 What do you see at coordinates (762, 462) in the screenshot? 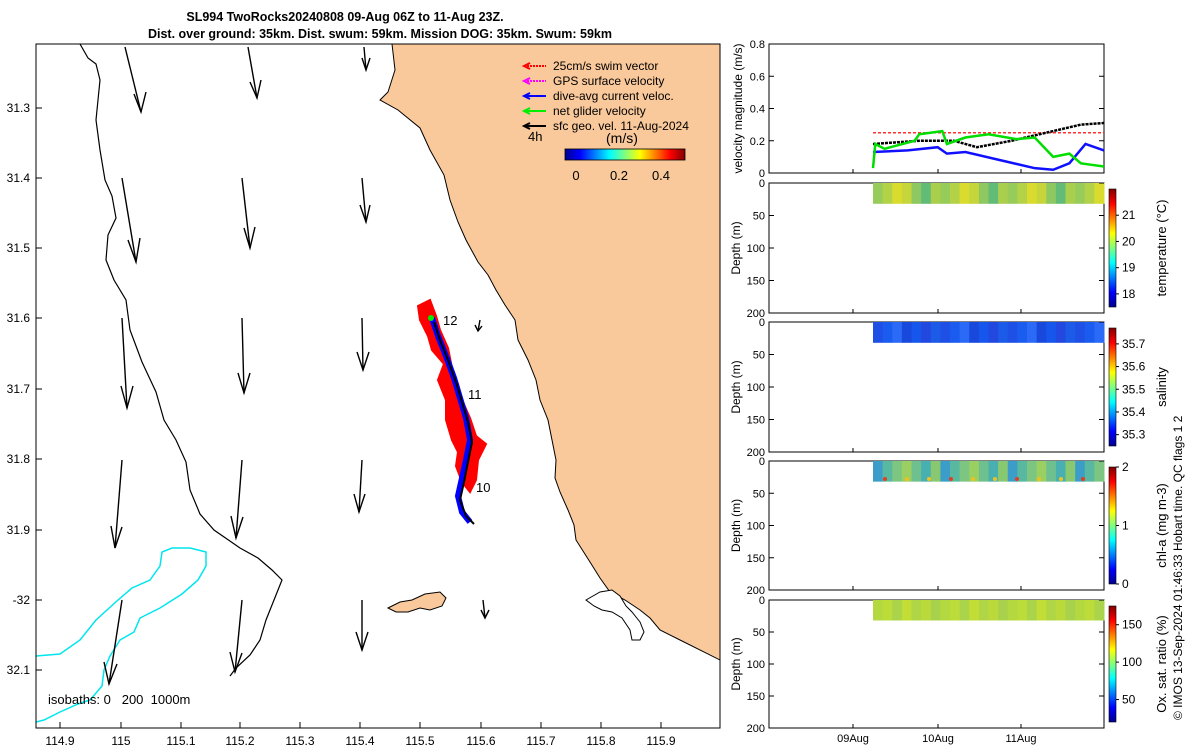
I see `depth-tick-label: 0` at bounding box center [762, 462].